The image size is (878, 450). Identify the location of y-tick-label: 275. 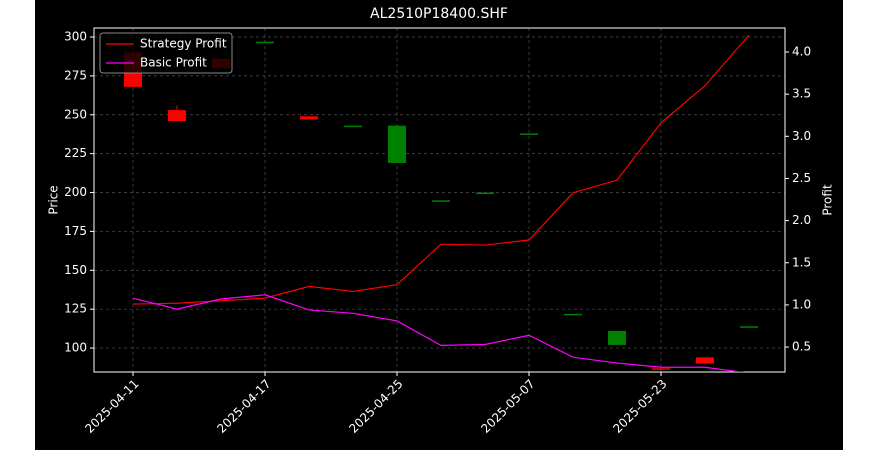
(75, 75).